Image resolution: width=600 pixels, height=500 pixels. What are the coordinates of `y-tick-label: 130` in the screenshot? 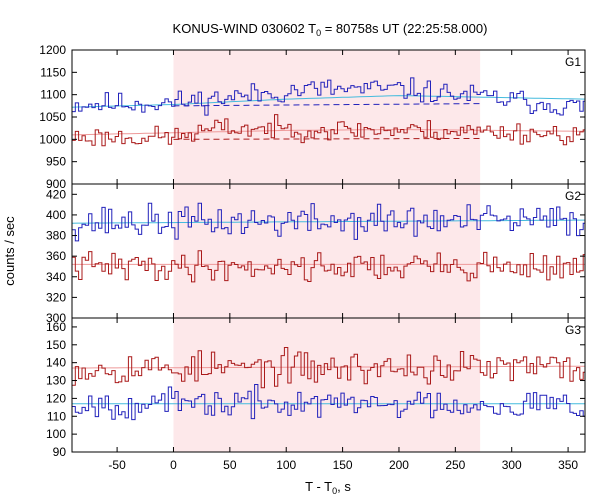 It's located at (56, 381).